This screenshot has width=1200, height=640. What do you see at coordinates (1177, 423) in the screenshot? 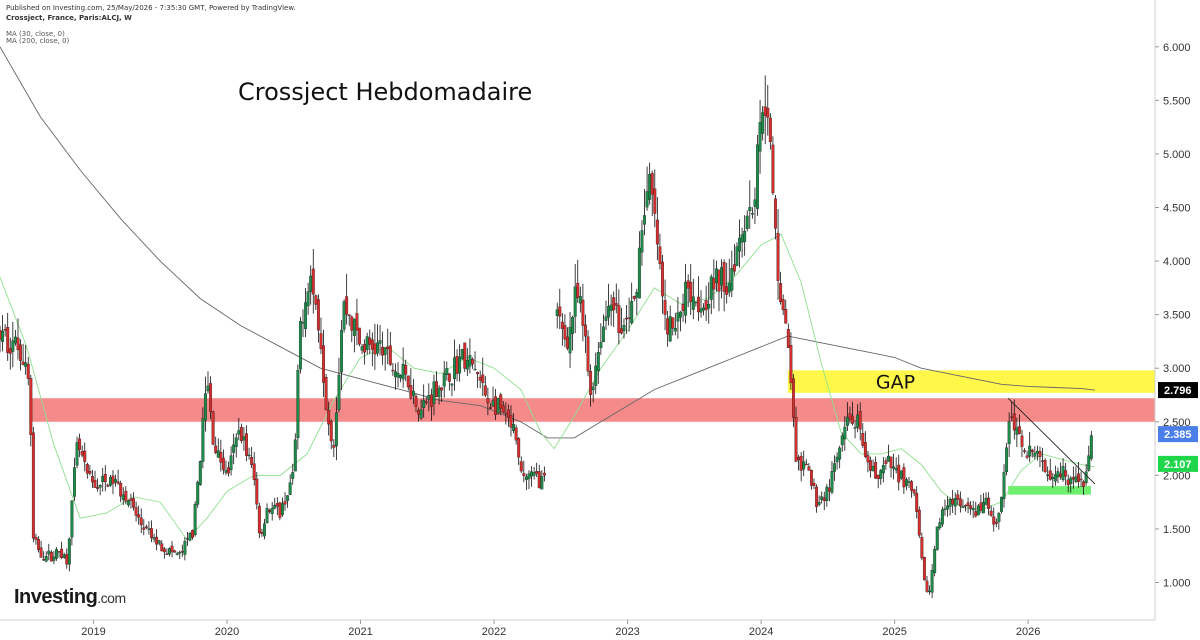
I see `y-tick-label: 2.500` at bounding box center [1177, 423].